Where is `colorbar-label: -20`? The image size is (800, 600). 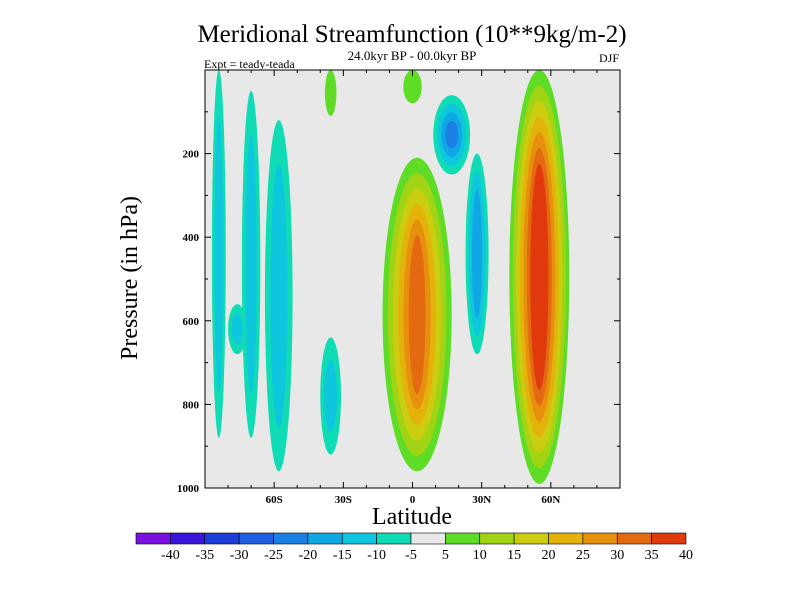
colorbar-label: -20 is located at coordinates (308, 555).